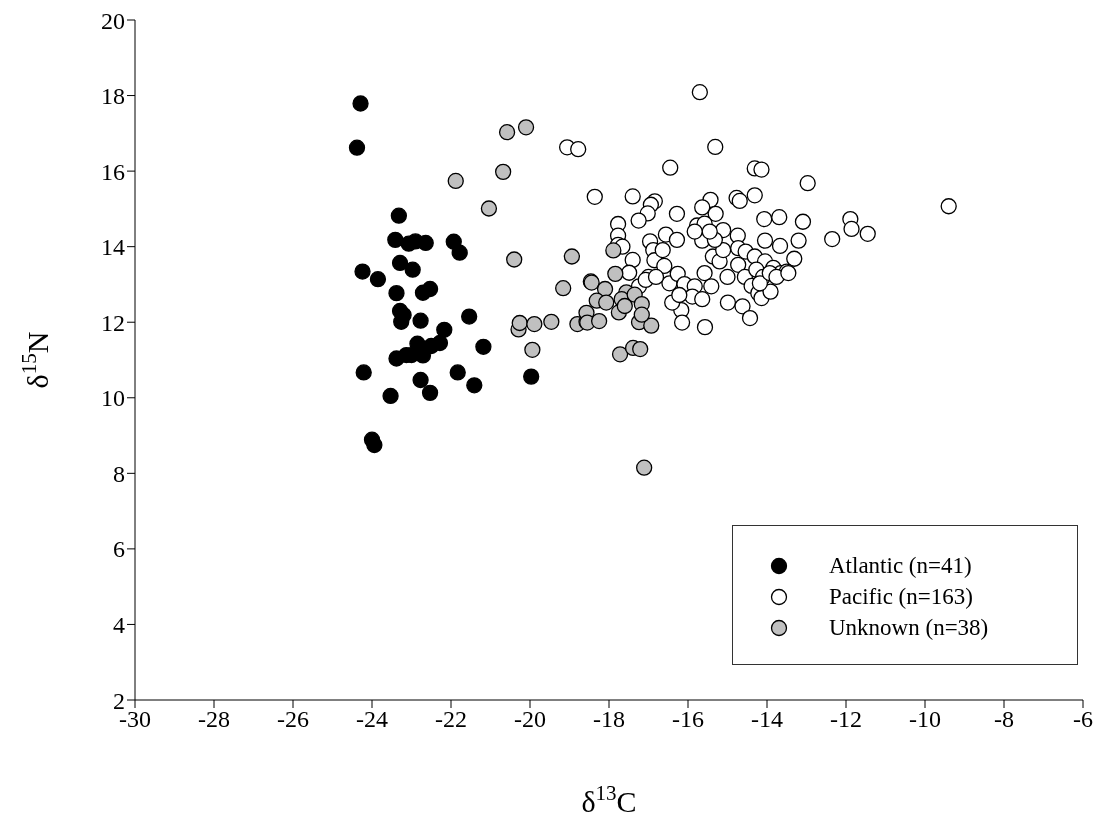  I want to click on x-tick-label: -28, so click(214, 719).